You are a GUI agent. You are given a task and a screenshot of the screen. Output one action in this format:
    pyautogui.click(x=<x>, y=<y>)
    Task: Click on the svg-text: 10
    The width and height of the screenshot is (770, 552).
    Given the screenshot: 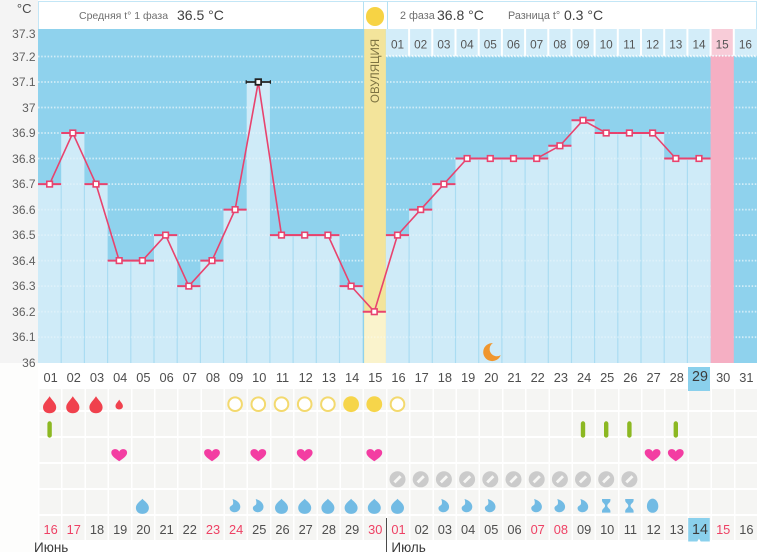 What is the action you would take?
    pyautogui.click(x=607, y=45)
    